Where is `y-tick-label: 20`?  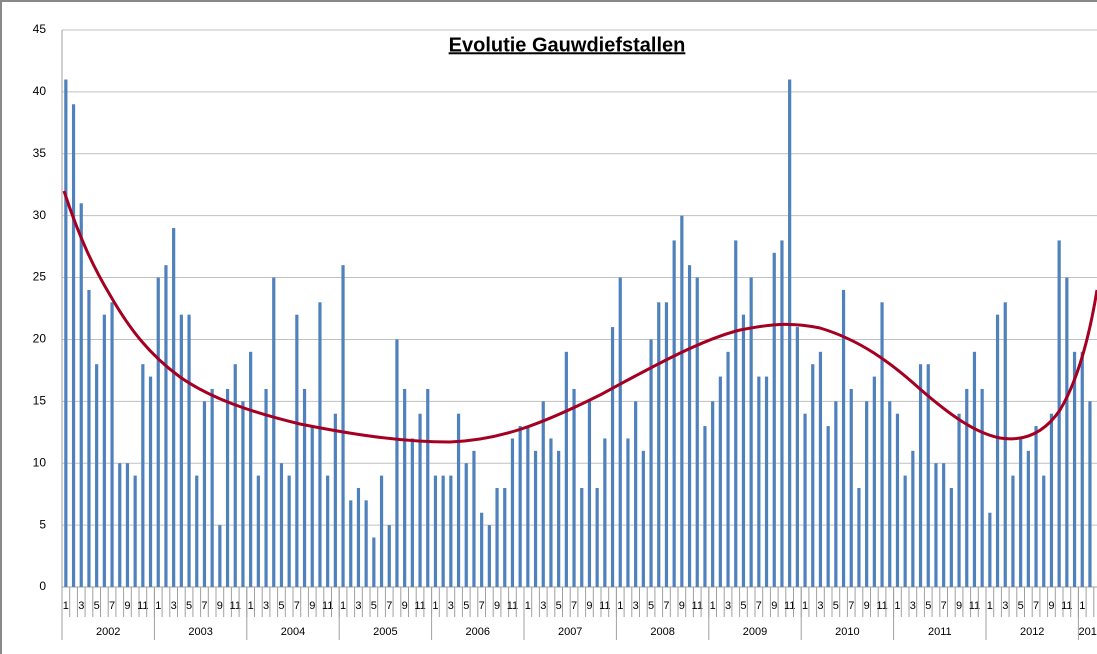 y-tick-label: 20 is located at coordinates (40, 339).